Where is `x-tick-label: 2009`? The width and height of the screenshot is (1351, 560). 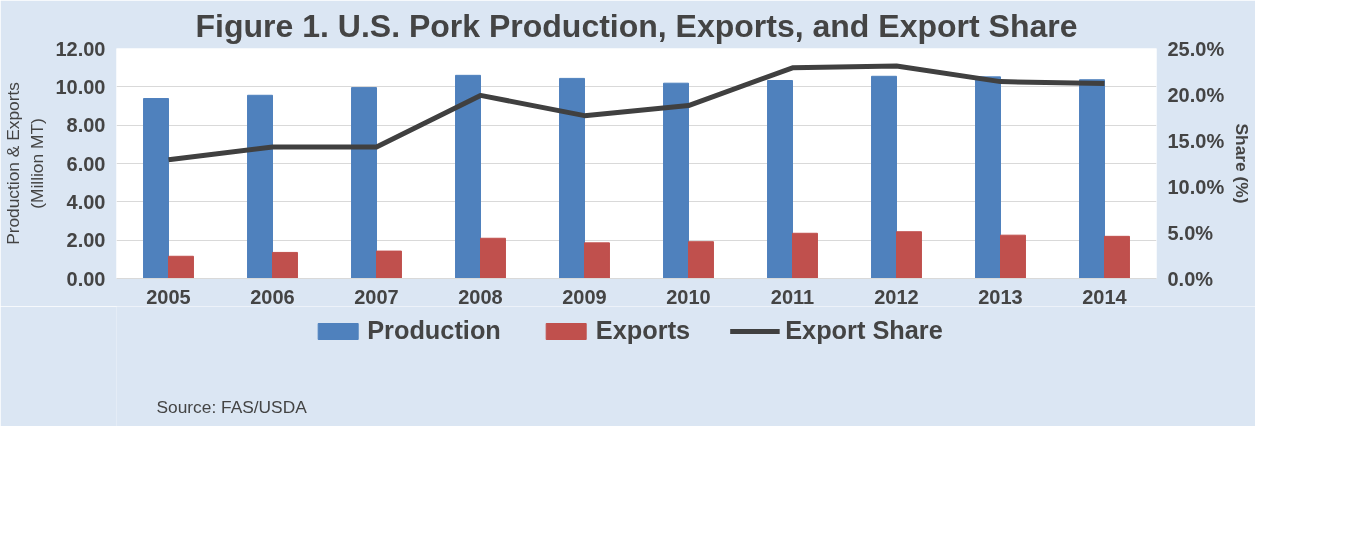
x-tick-label: 2009 is located at coordinates (584, 296).